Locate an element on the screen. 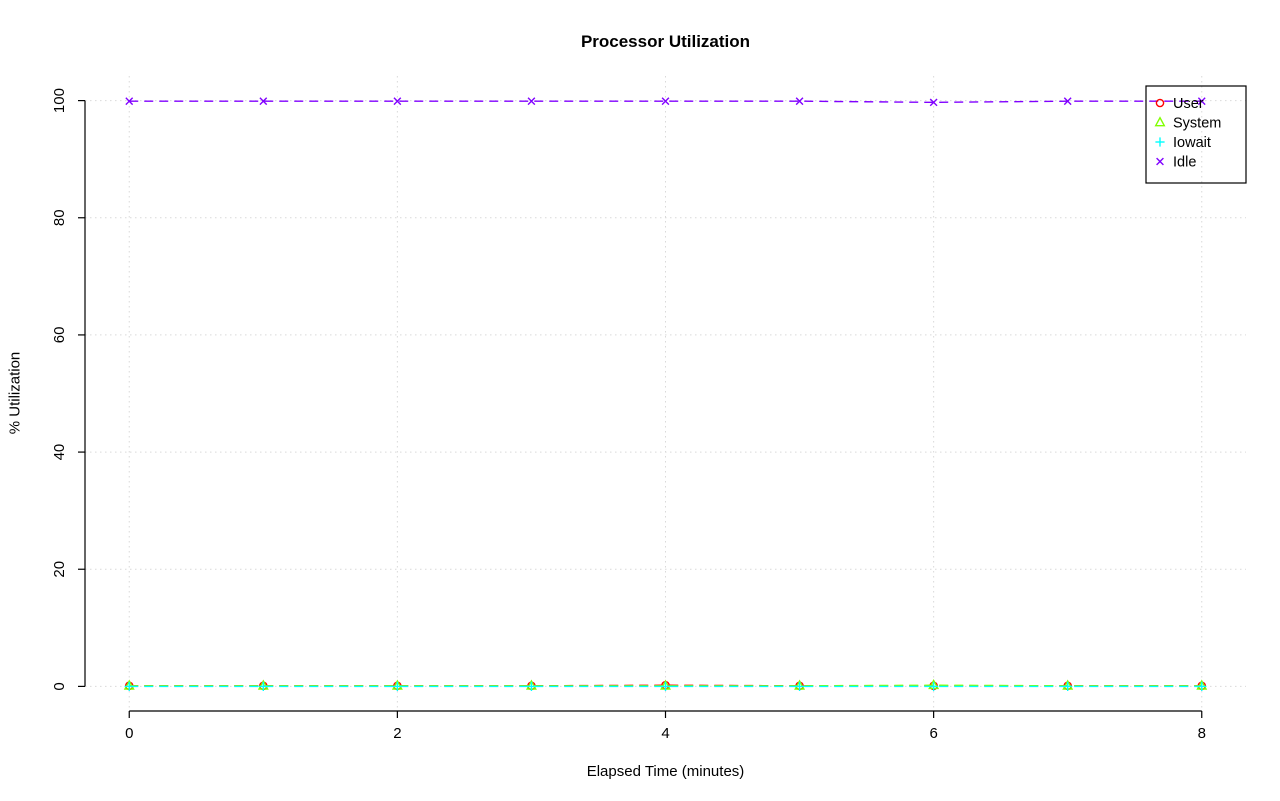  x-tick-label: 0 is located at coordinates (129, 733).